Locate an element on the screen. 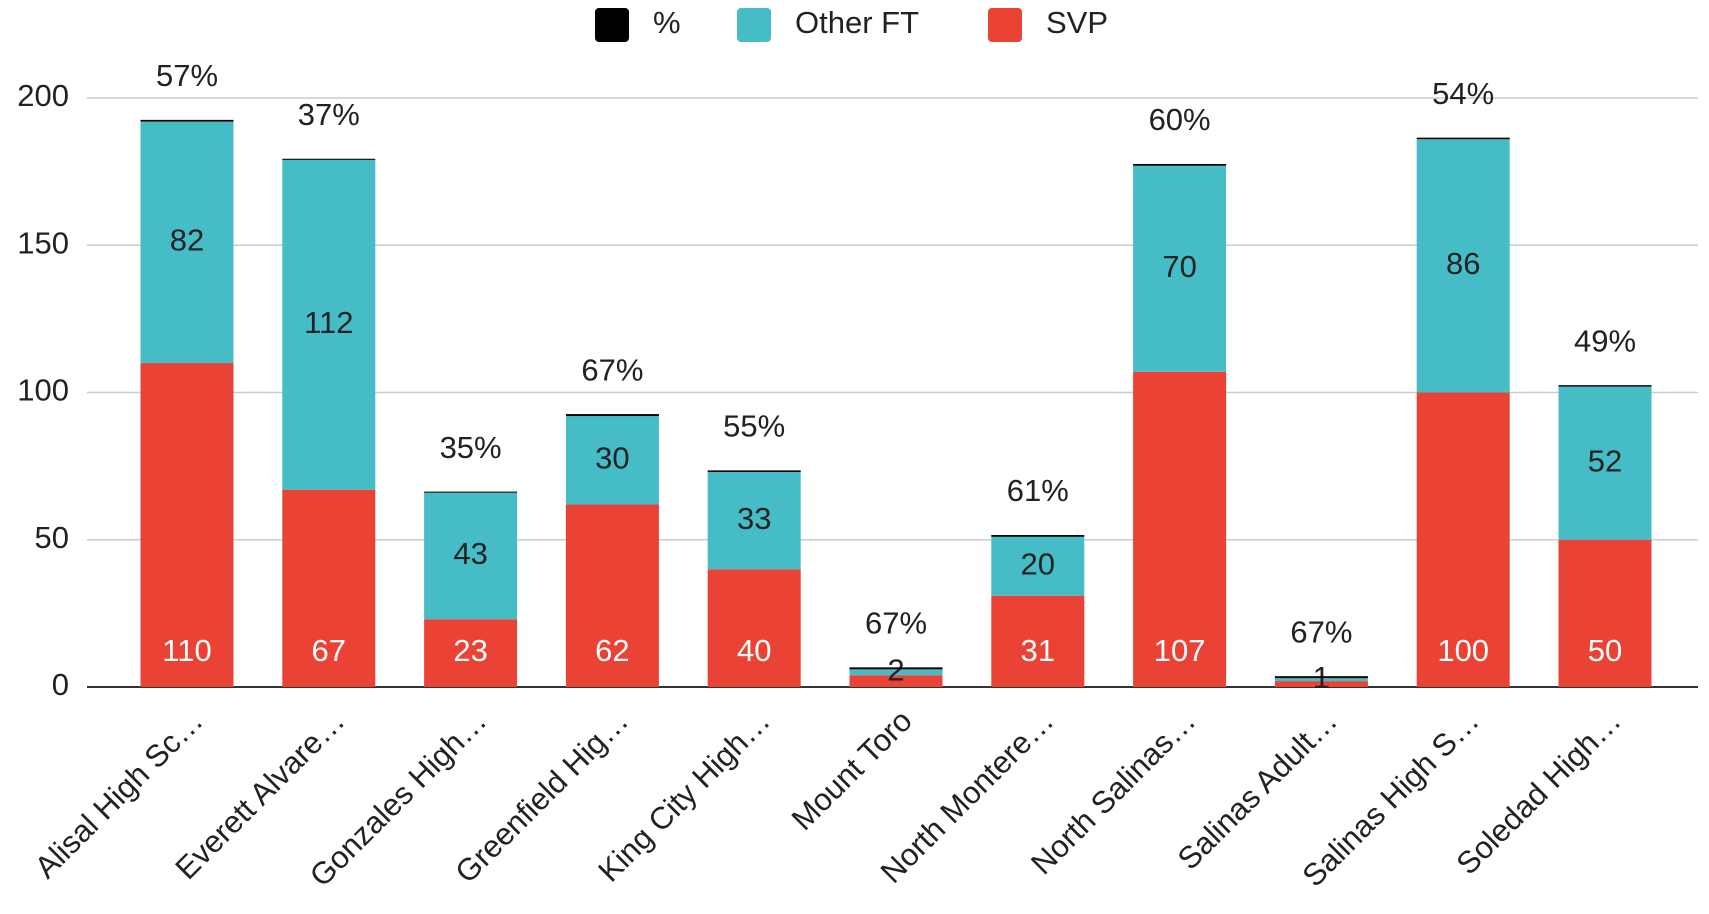 The width and height of the screenshot is (1709, 914). data-label: 33 is located at coordinates (754, 518).